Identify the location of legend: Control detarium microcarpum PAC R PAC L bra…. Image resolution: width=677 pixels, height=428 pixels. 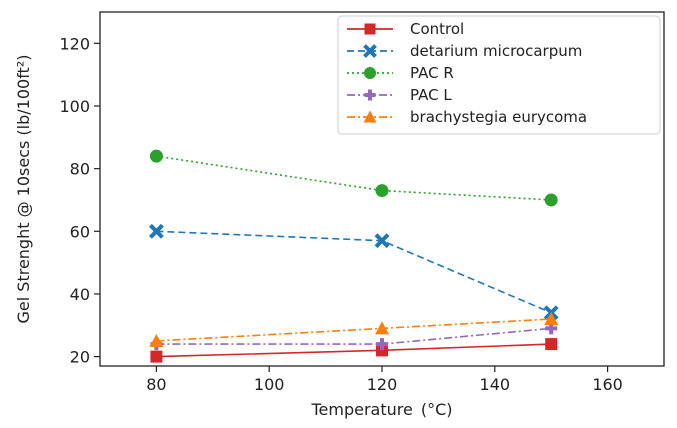
(499, 75).